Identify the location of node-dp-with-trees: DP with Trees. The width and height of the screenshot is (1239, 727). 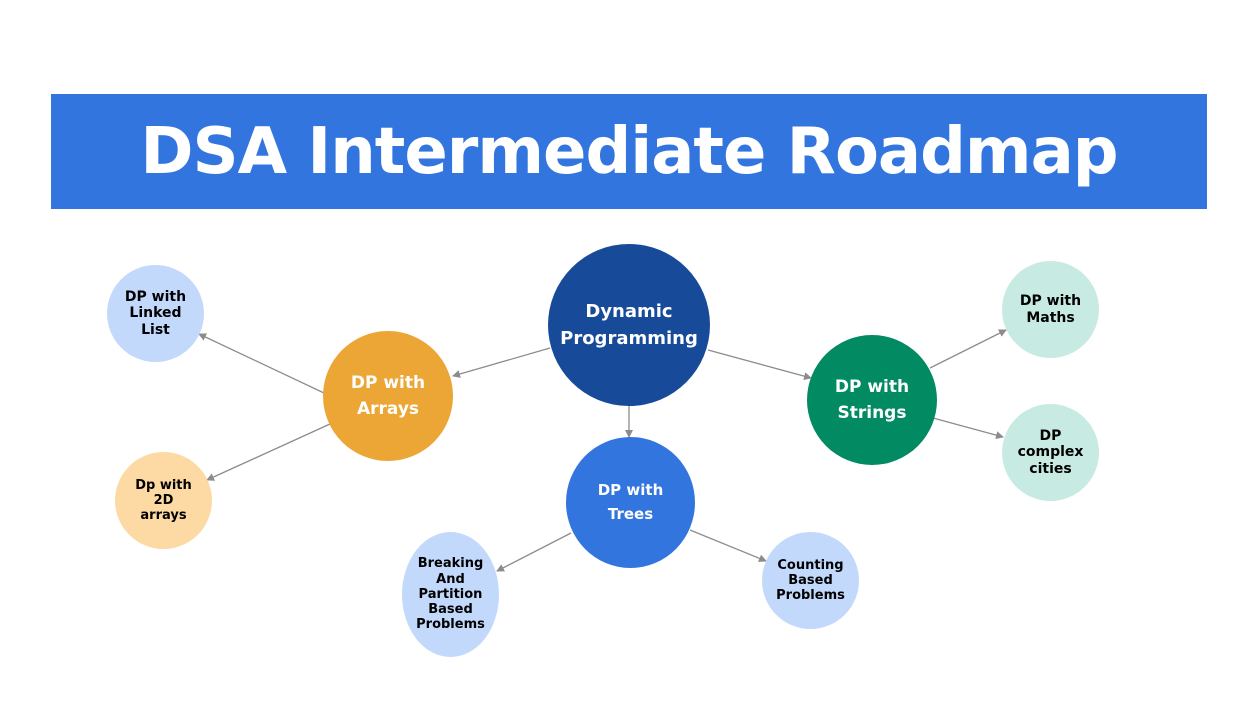
(630, 502).